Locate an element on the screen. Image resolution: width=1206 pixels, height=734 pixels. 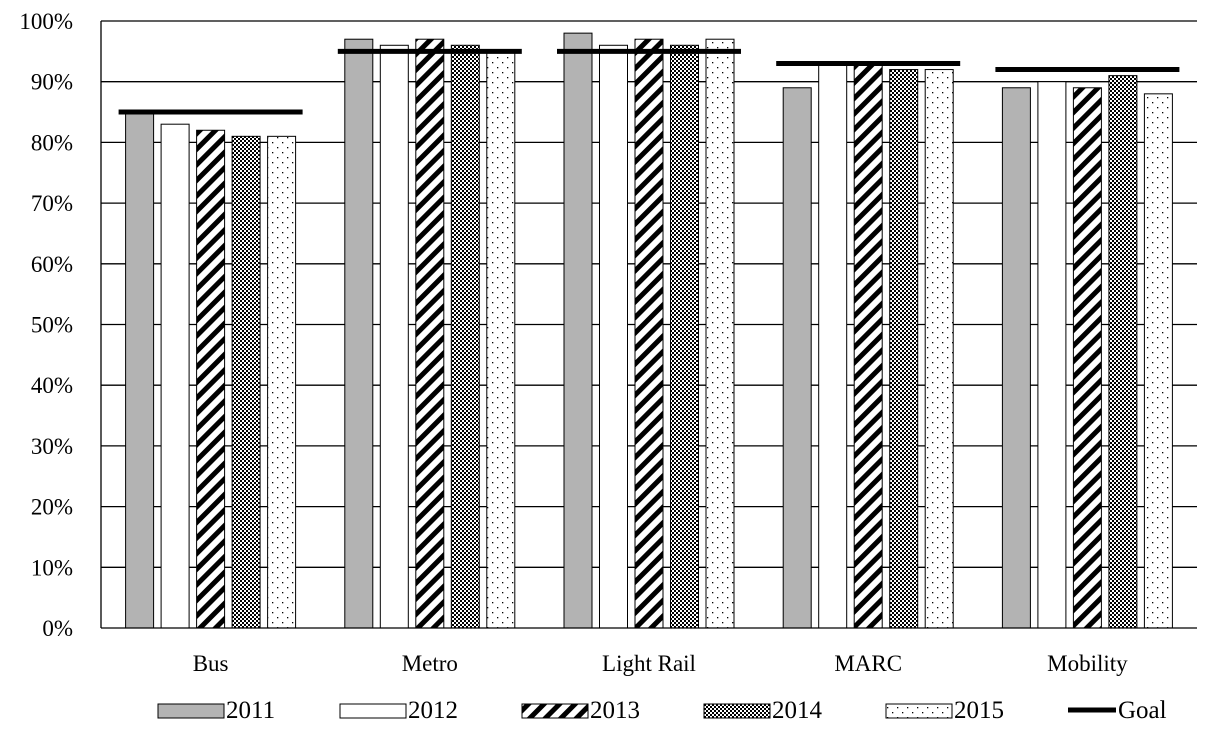
legend-label-2013: 2013 is located at coordinates (615, 710).